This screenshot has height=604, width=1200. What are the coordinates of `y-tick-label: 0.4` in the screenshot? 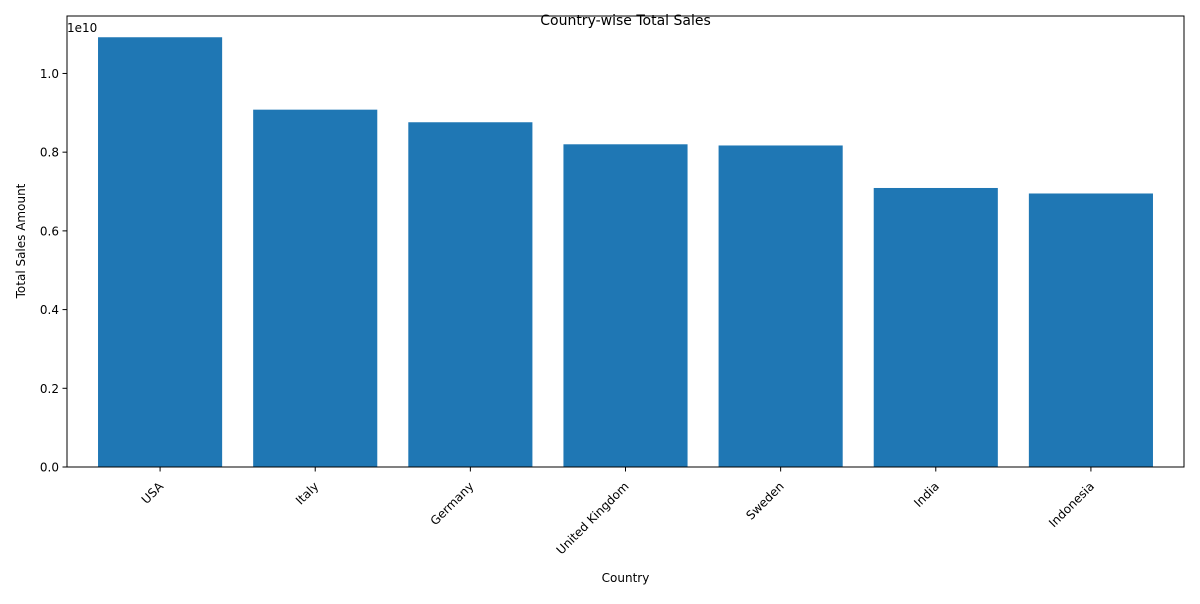 It's located at (49, 310).